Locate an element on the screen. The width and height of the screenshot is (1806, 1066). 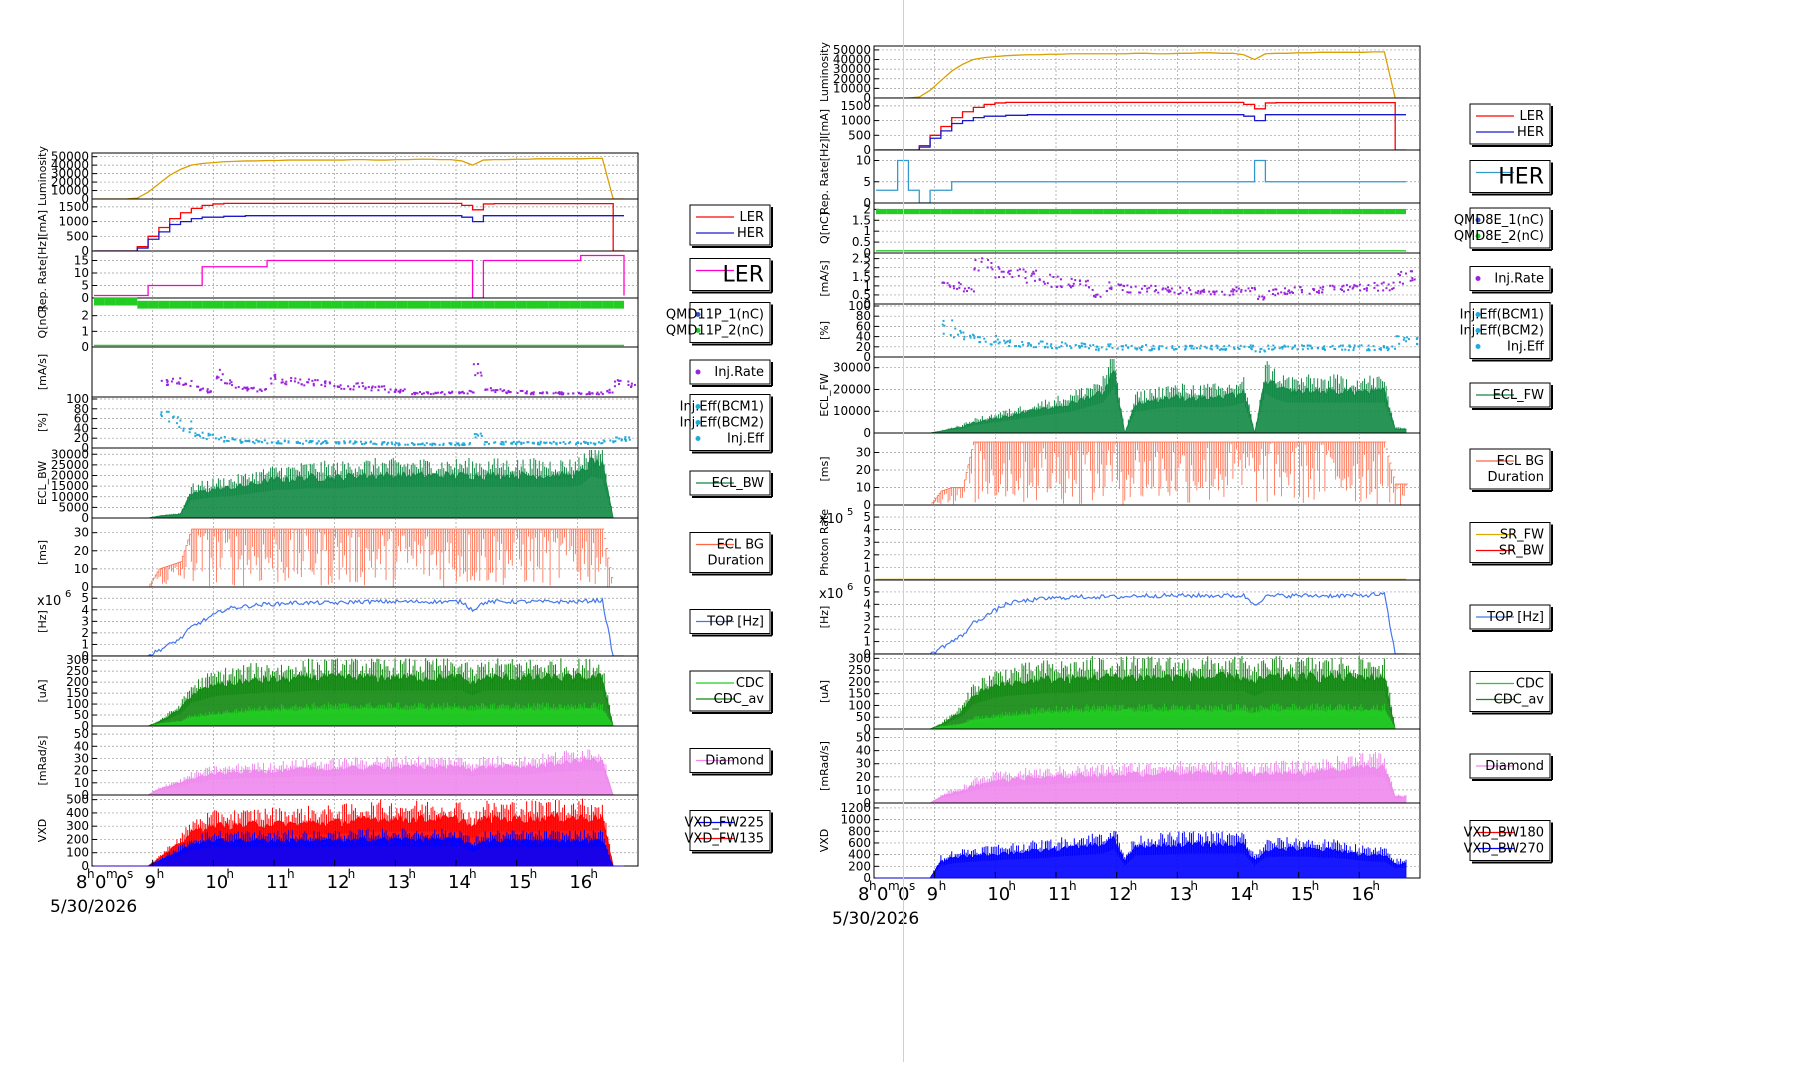
legend-label: QMD11P_2(nC) is located at coordinates (715, 331).